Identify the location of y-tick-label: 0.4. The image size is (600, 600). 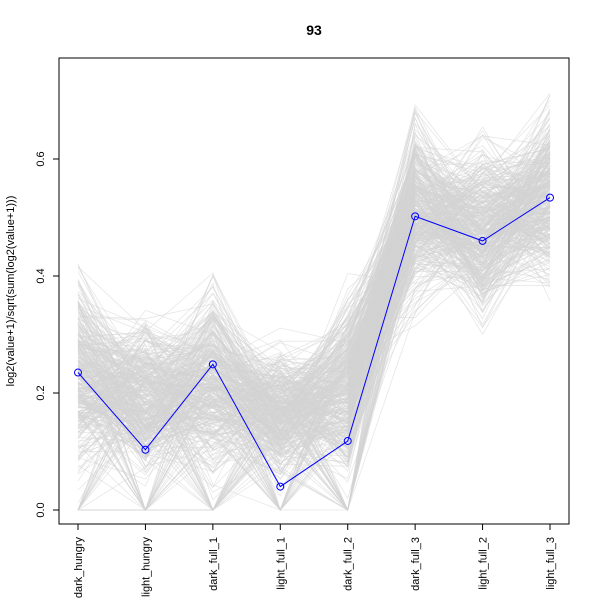
(41, 275).